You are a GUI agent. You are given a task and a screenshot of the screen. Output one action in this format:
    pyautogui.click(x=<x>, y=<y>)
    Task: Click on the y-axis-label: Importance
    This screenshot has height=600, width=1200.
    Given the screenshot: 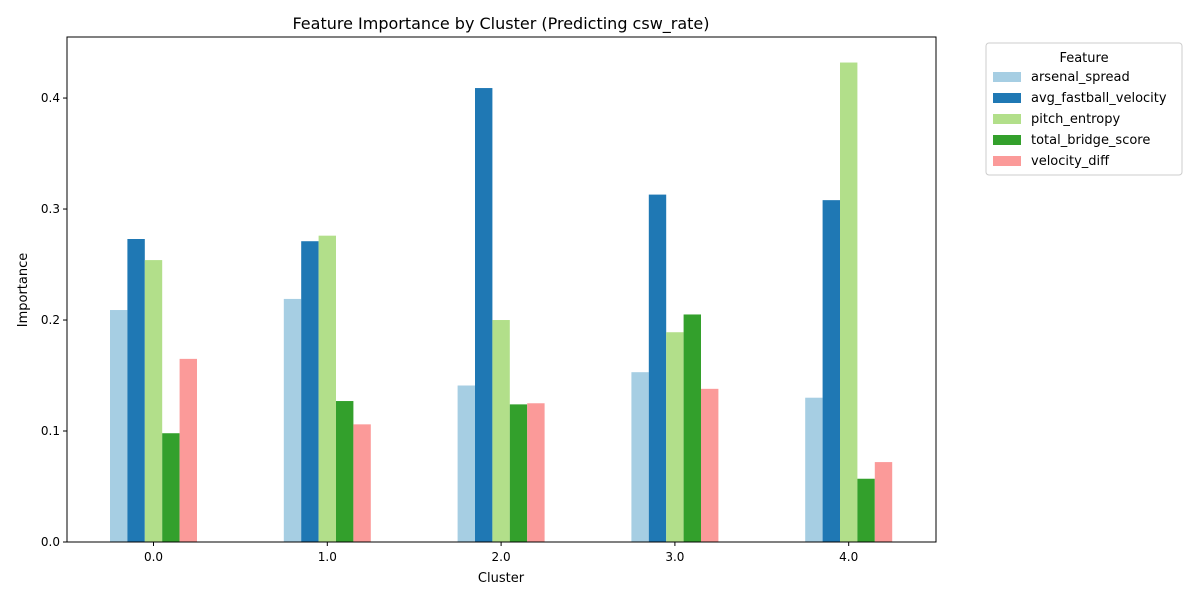 What is the action you would take?
    pyautogui.click(x=23, y=290)
    